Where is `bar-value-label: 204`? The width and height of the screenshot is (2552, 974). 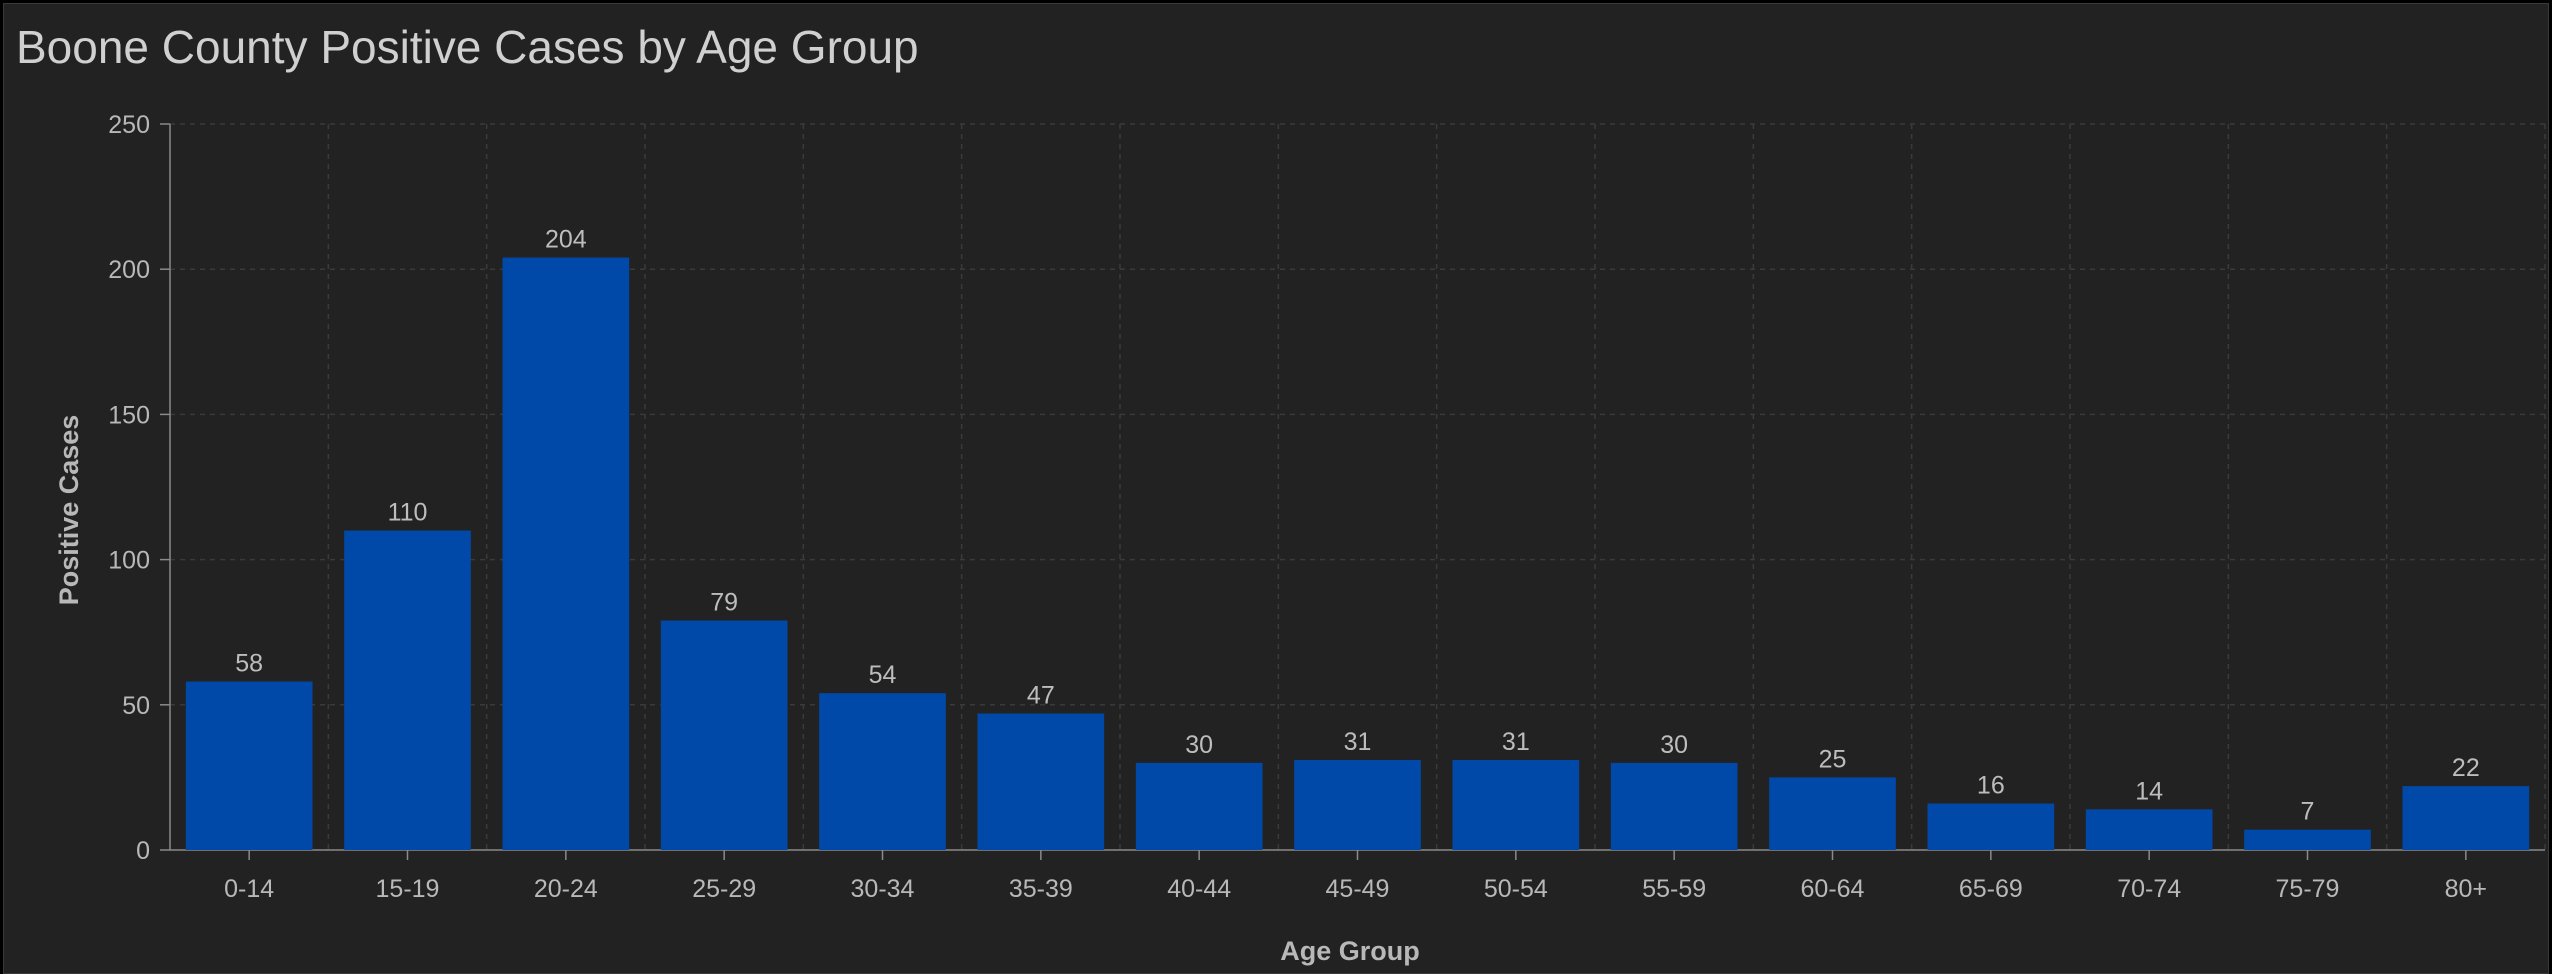
bar-value-label: 204 is located at coordinates (566, 240).